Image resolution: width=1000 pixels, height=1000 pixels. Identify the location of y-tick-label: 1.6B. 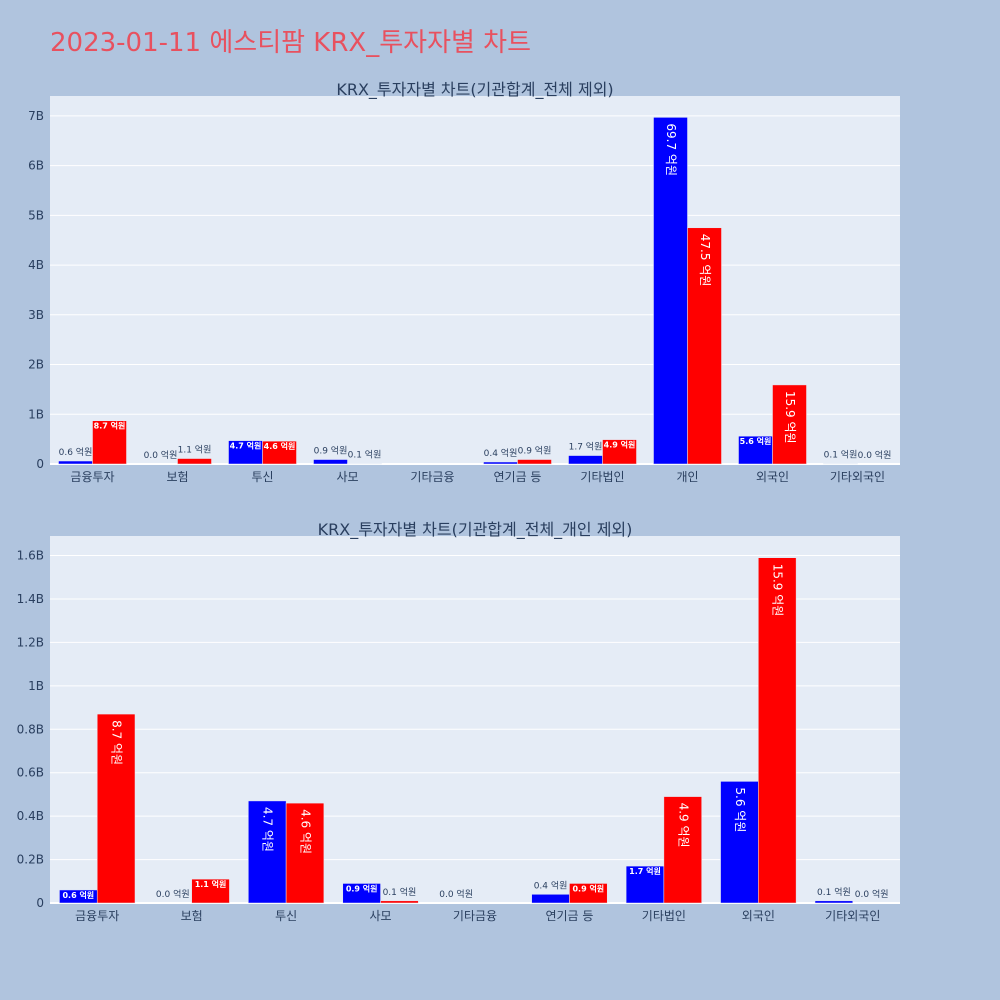
(30, 556).